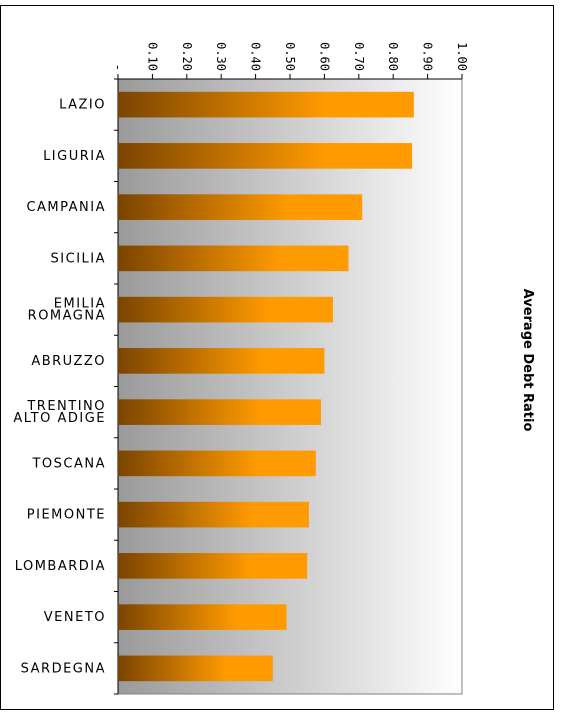 Image resolution: width=563 pixels, height=712 pixels. I want to click on bar-emilia-romagna, so click(225, 309).